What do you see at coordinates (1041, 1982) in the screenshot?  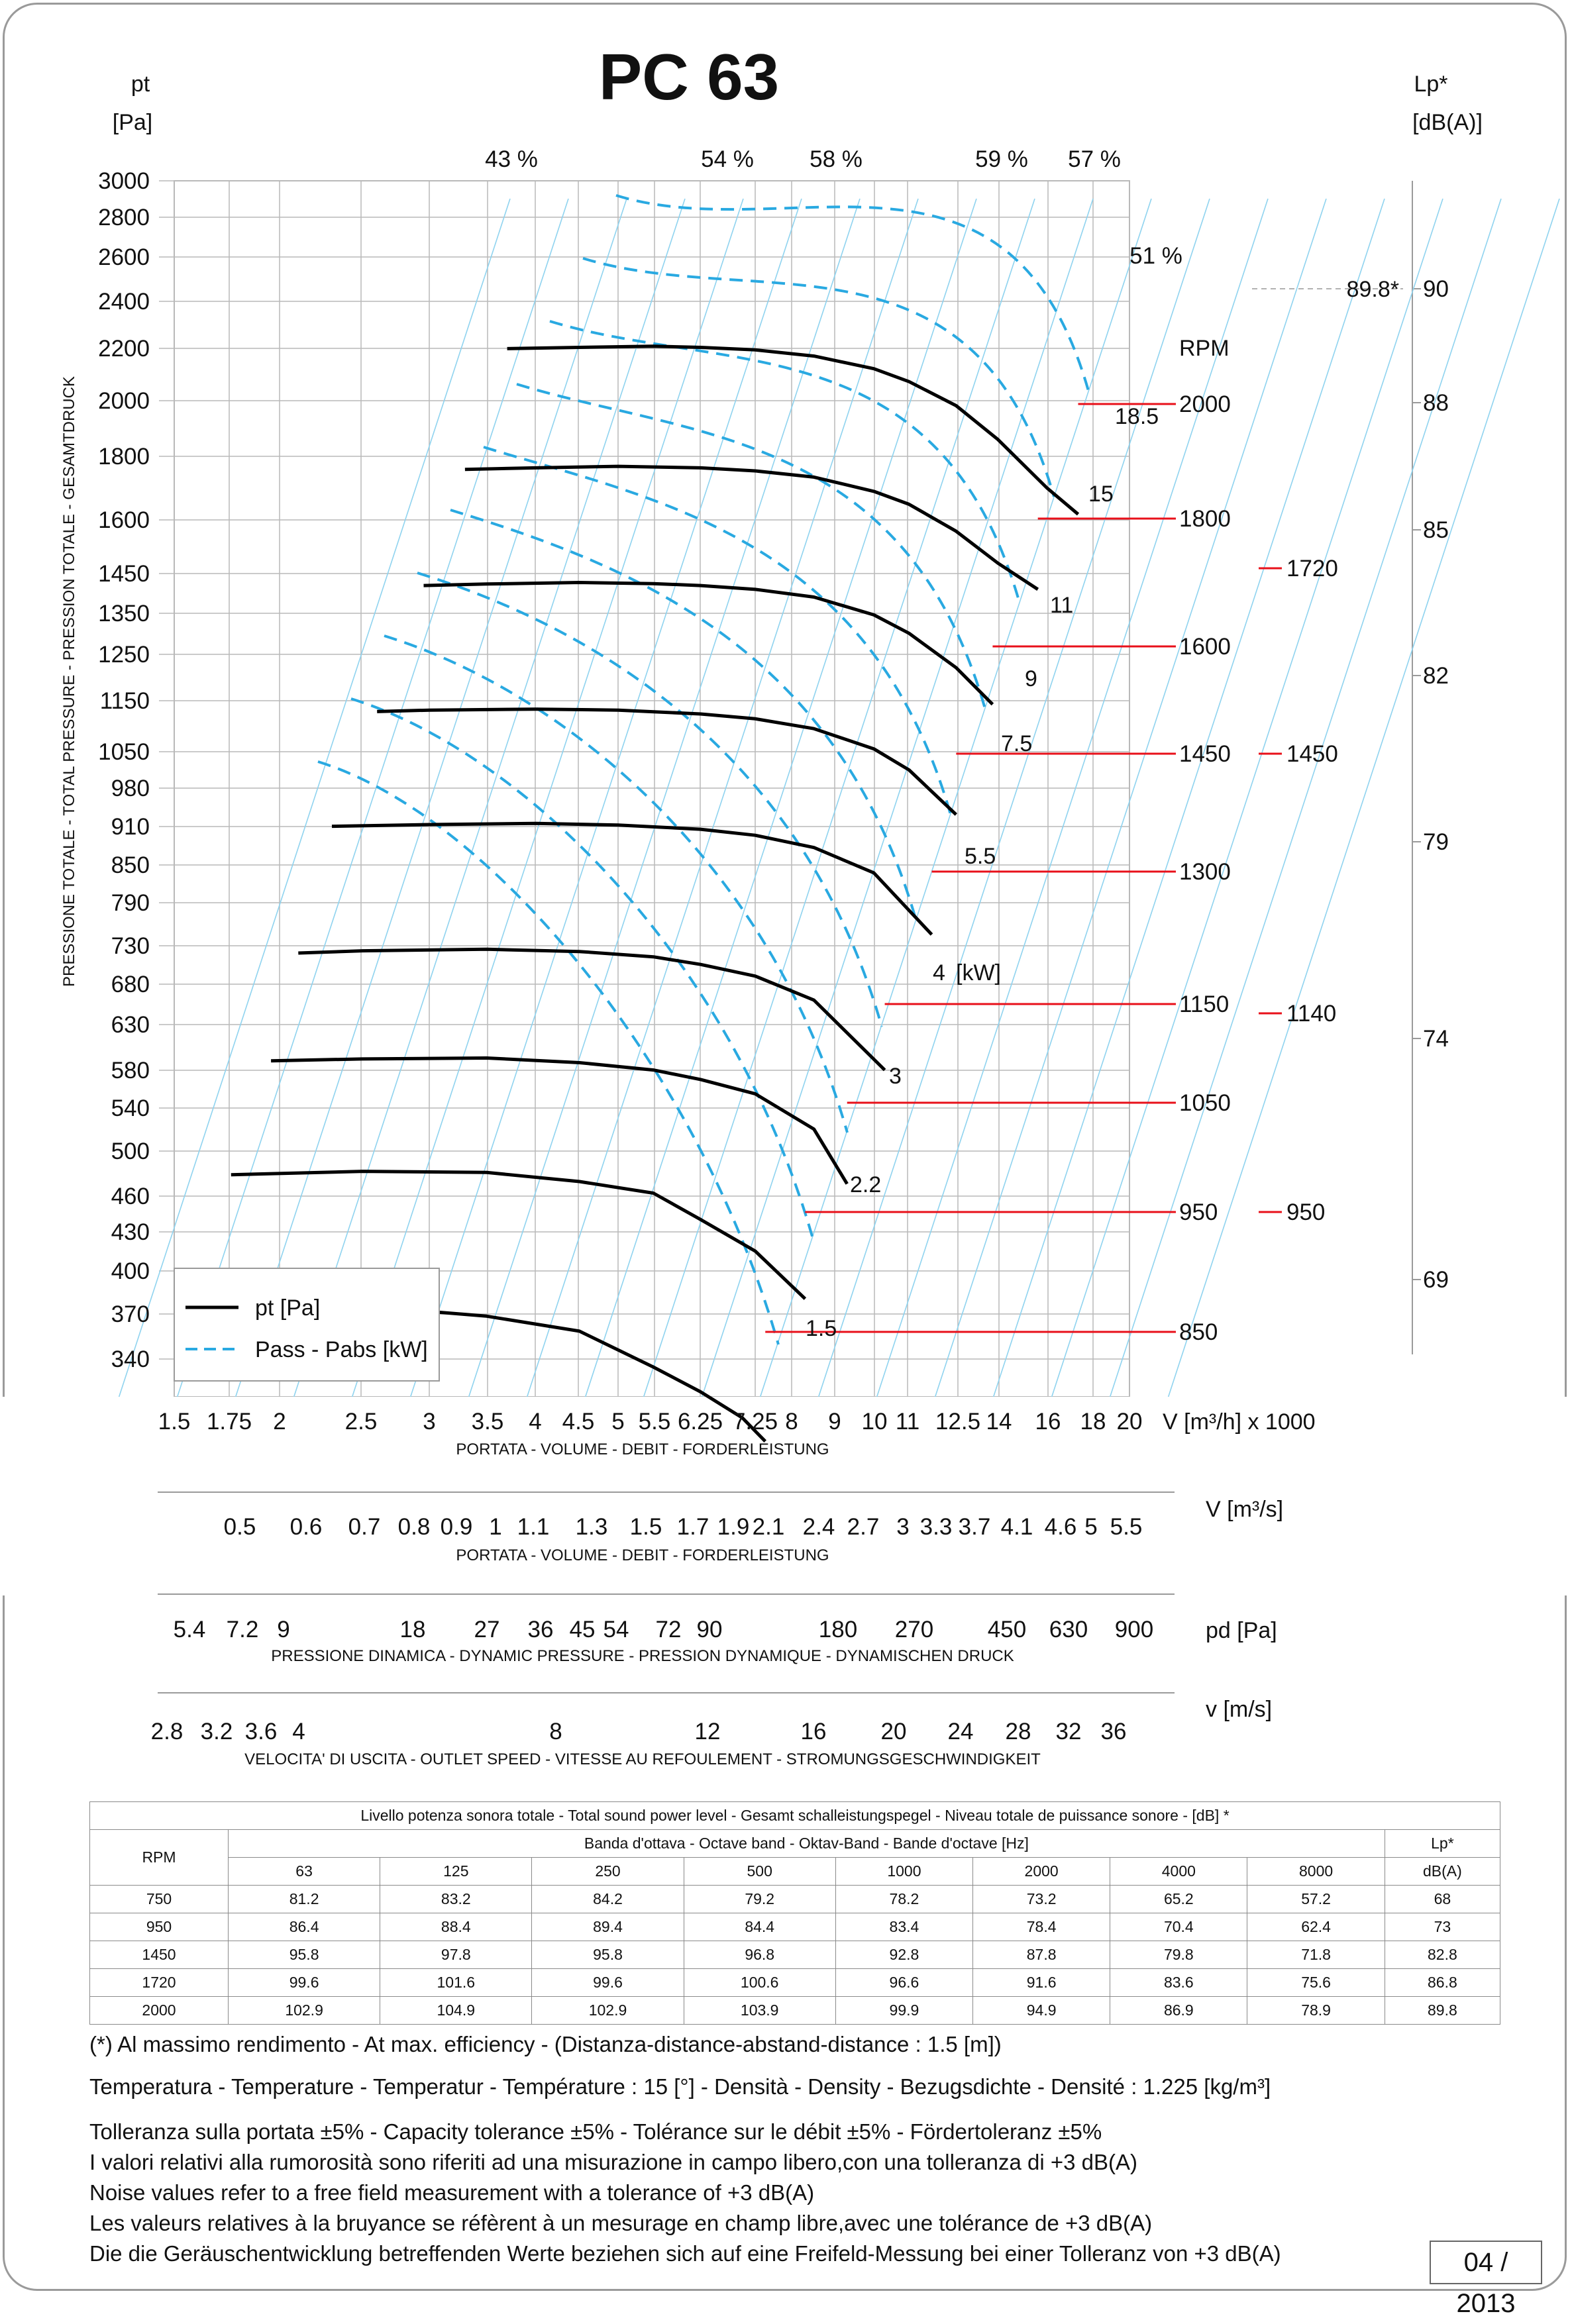 I see `sound-cell: 91.6` at bounding box center [1041, 1982].